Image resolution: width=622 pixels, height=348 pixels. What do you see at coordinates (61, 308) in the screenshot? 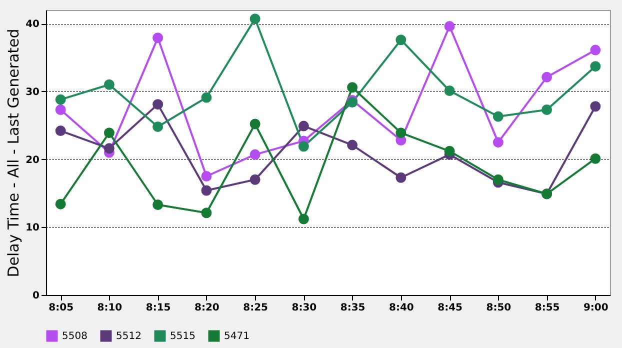
I see `x-tick-label: 8:05` at bounding box center [61, 308].